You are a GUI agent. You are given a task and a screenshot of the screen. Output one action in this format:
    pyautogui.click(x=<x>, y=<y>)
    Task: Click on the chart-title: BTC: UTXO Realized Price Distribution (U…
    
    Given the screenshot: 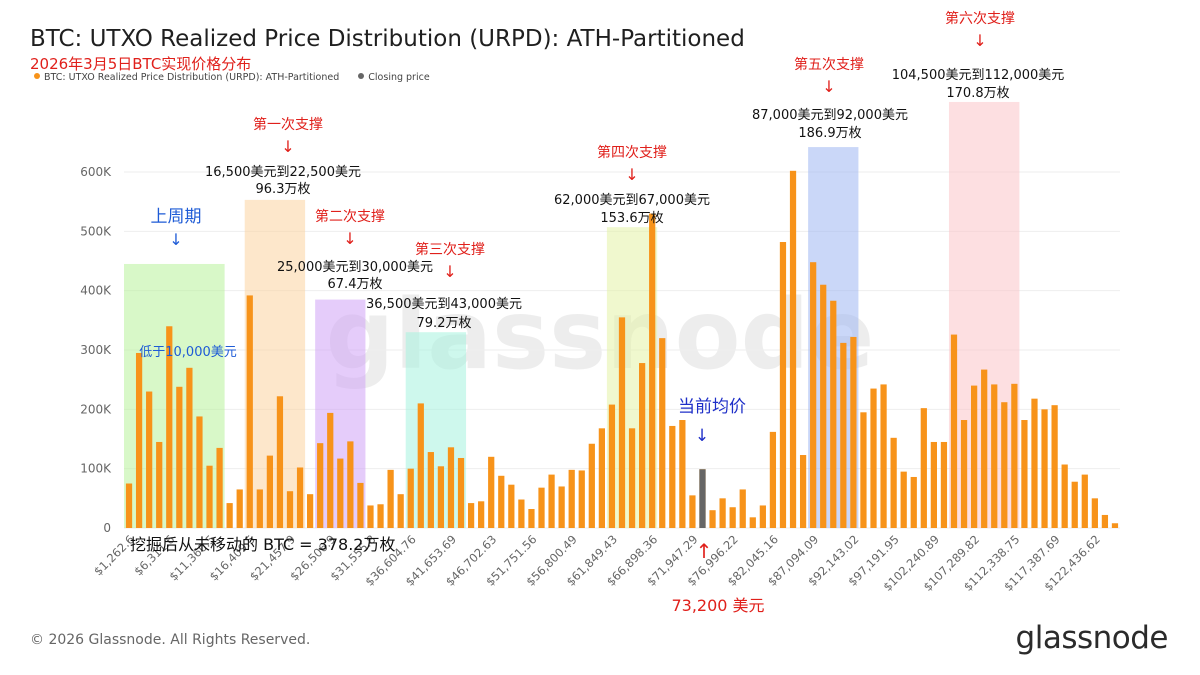 What is the action you would take?
    pyautogui.click(x=387, y=39)
    